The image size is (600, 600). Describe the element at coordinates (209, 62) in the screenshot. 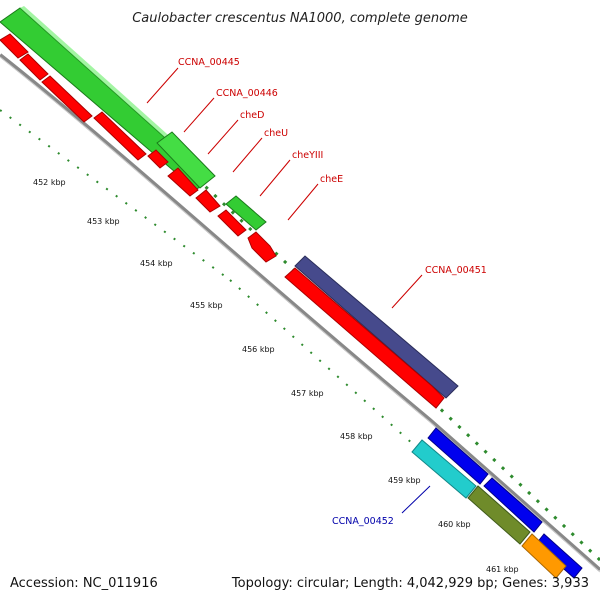

I see `gene-label-ccna-00445: CCNA_00445` at that location.